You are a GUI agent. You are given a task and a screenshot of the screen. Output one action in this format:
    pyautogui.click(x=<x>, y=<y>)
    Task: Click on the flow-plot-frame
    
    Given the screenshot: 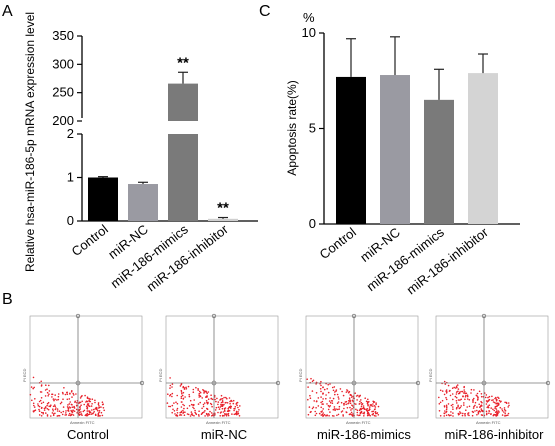 What is the action you would take?
    pyautogui.click(x=362, y=367)
    